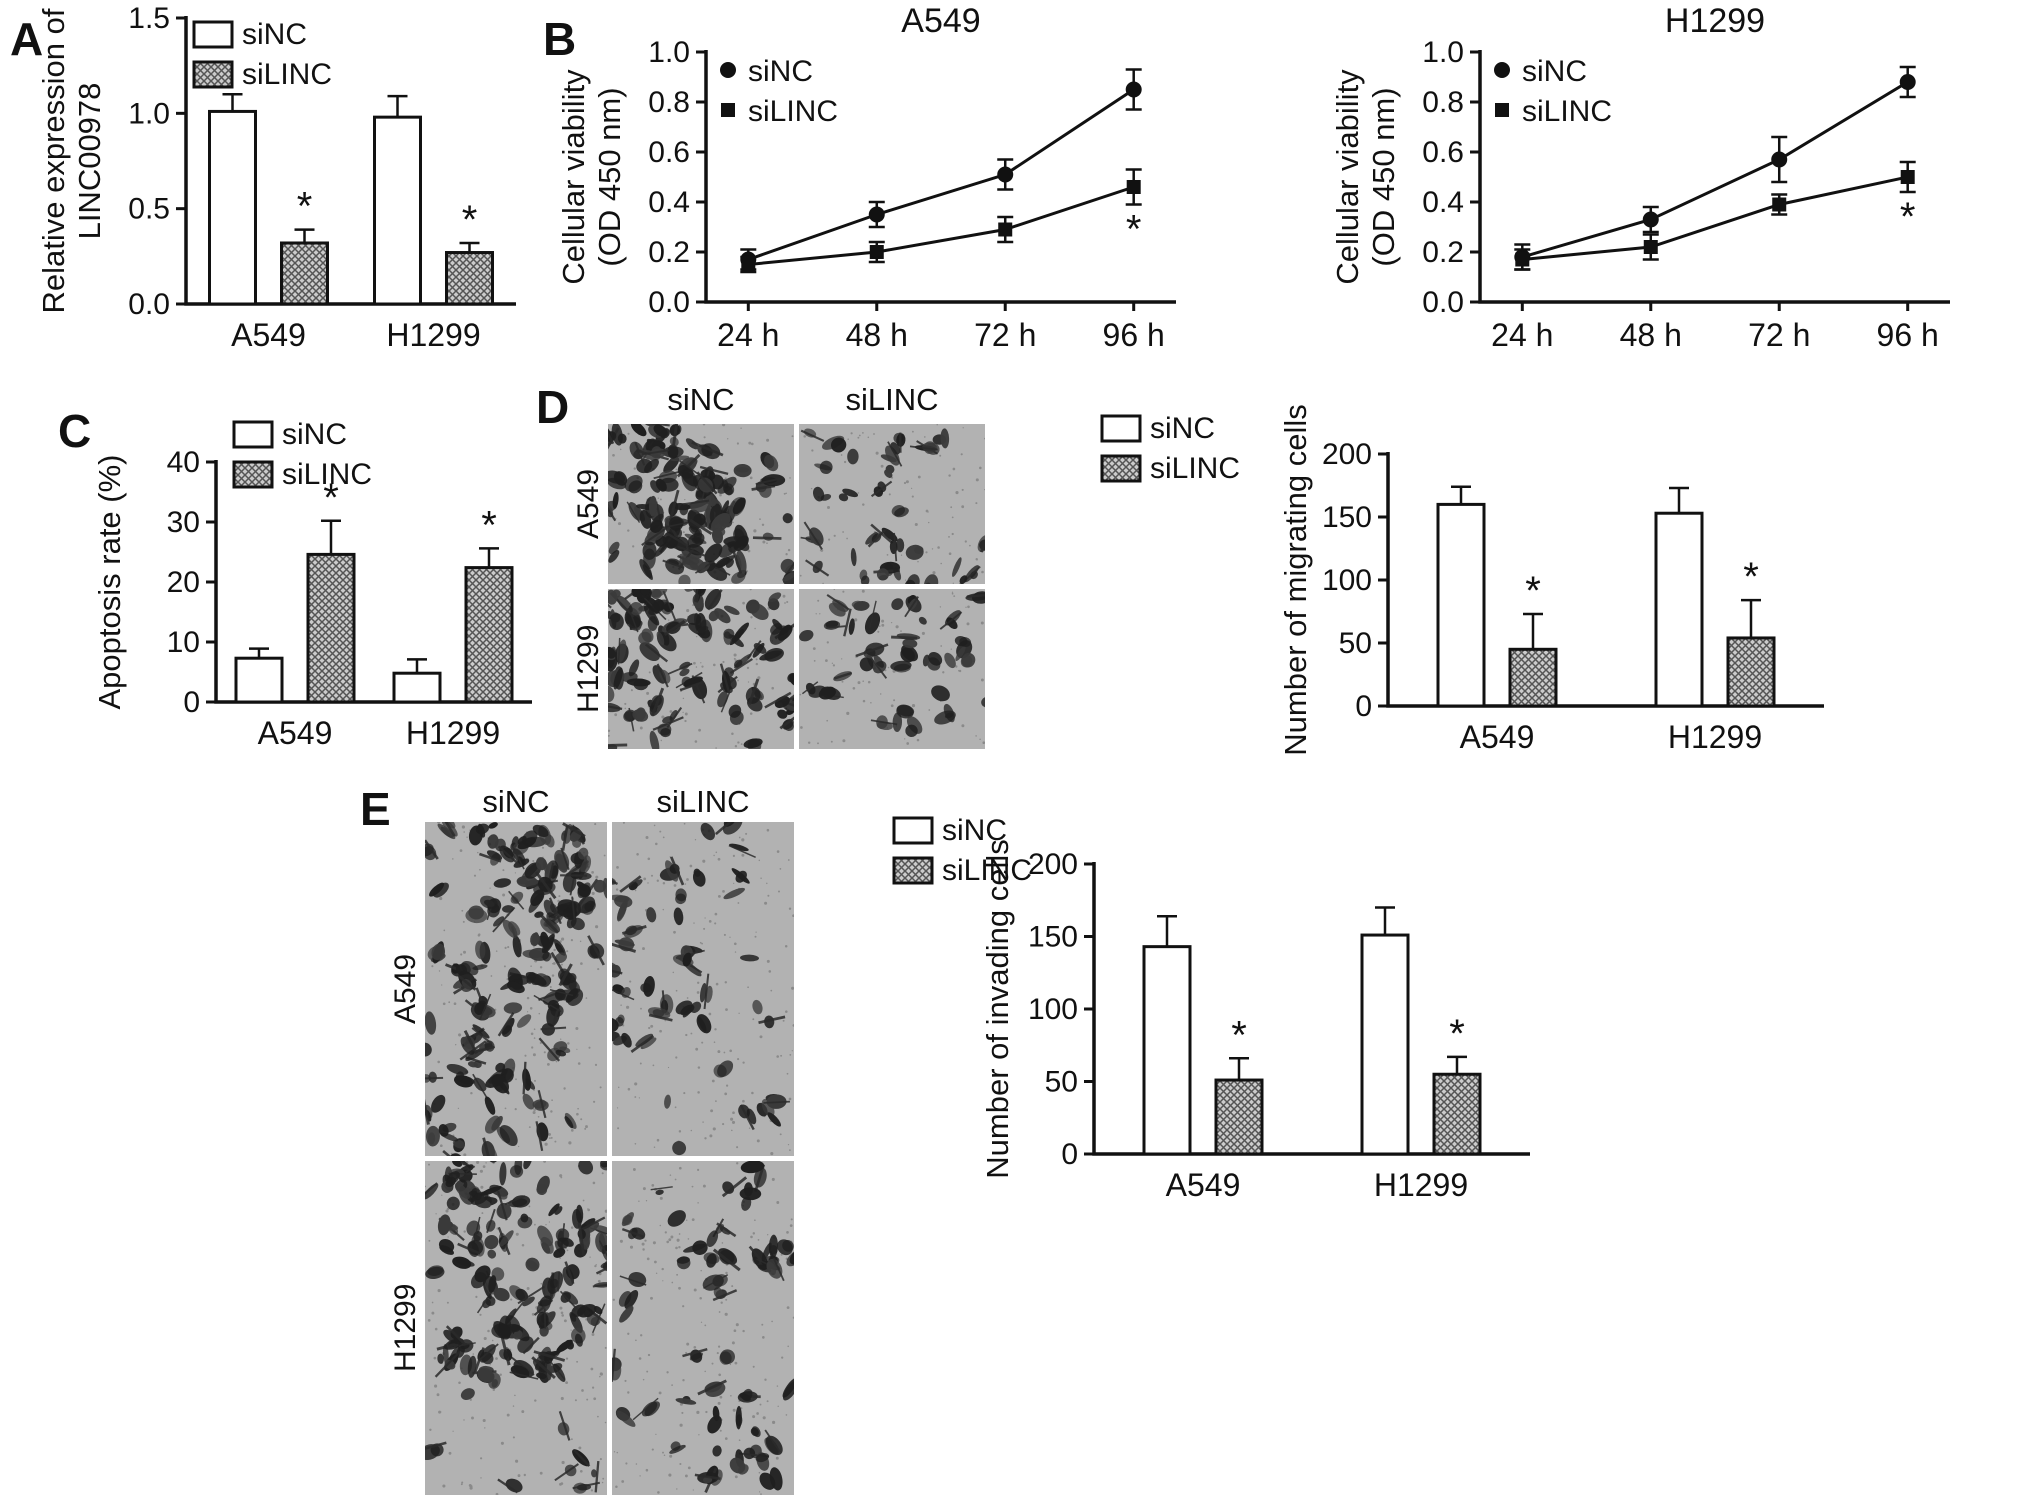 The height and width of the screenshot is (1498, 2032). Describe the element at coordinates (560, 39) in the screenshot. I see `panel-label-b: B` at that location.